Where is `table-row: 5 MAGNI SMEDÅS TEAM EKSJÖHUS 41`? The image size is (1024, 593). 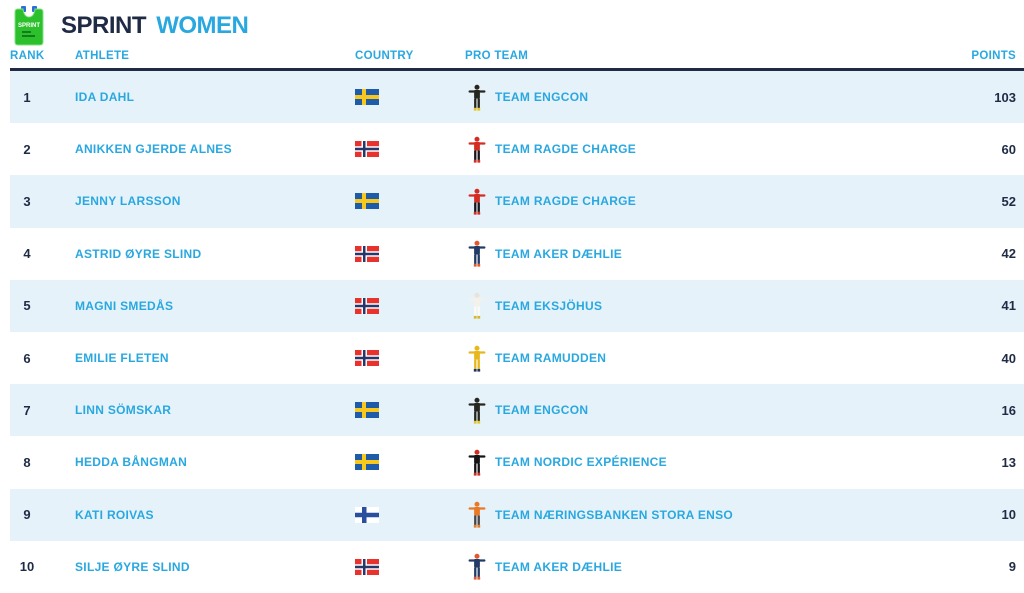 table-row: 5 MAGNI SMEDÅS TEAM EKSJÖHUS 41 is located at coordinates (517, 305).